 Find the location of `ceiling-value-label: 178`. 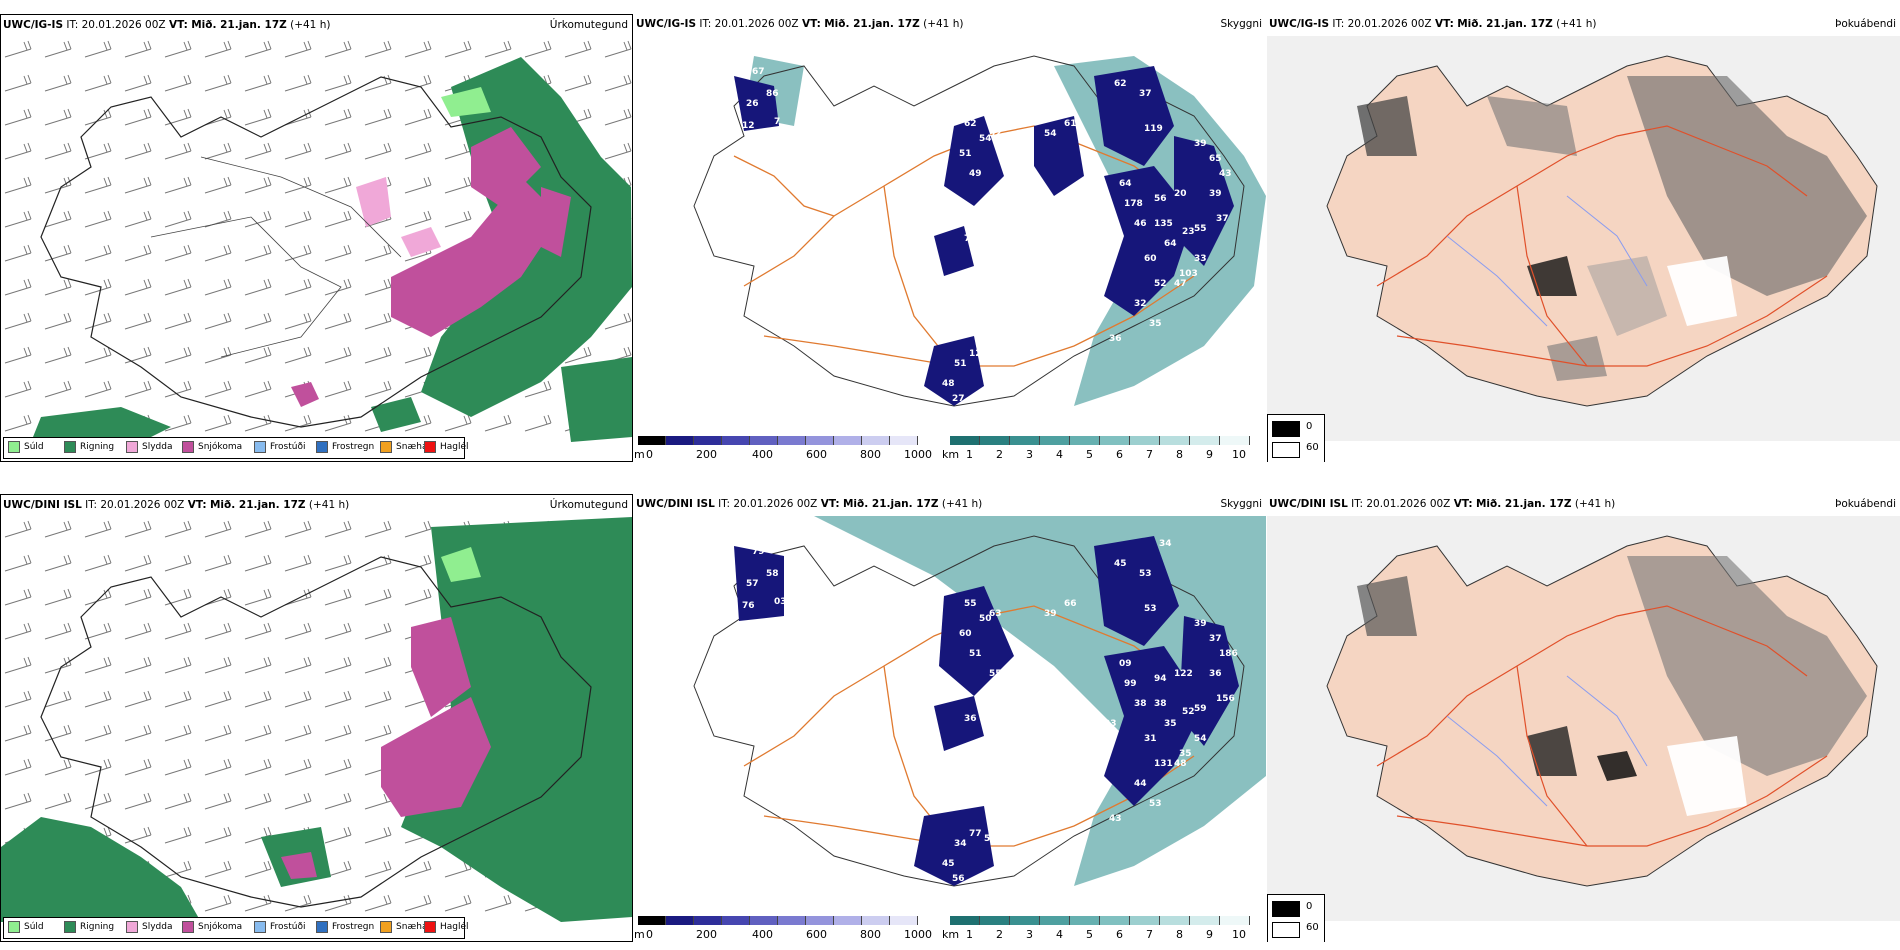

ceiling-value-label: 178 is located at coordinates (1133, 204).